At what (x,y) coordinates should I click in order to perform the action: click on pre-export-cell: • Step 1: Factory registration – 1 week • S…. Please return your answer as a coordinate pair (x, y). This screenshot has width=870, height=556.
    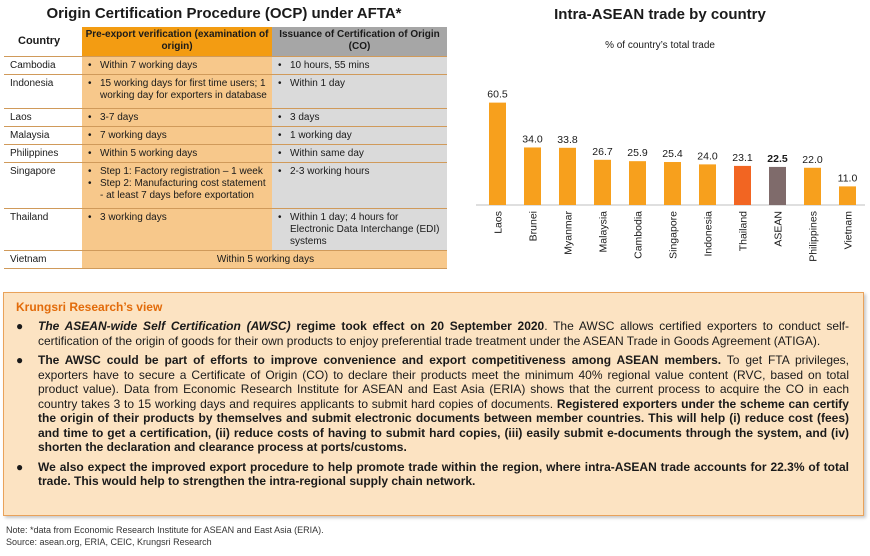
    Looking at the image, I should click on (177, 184).